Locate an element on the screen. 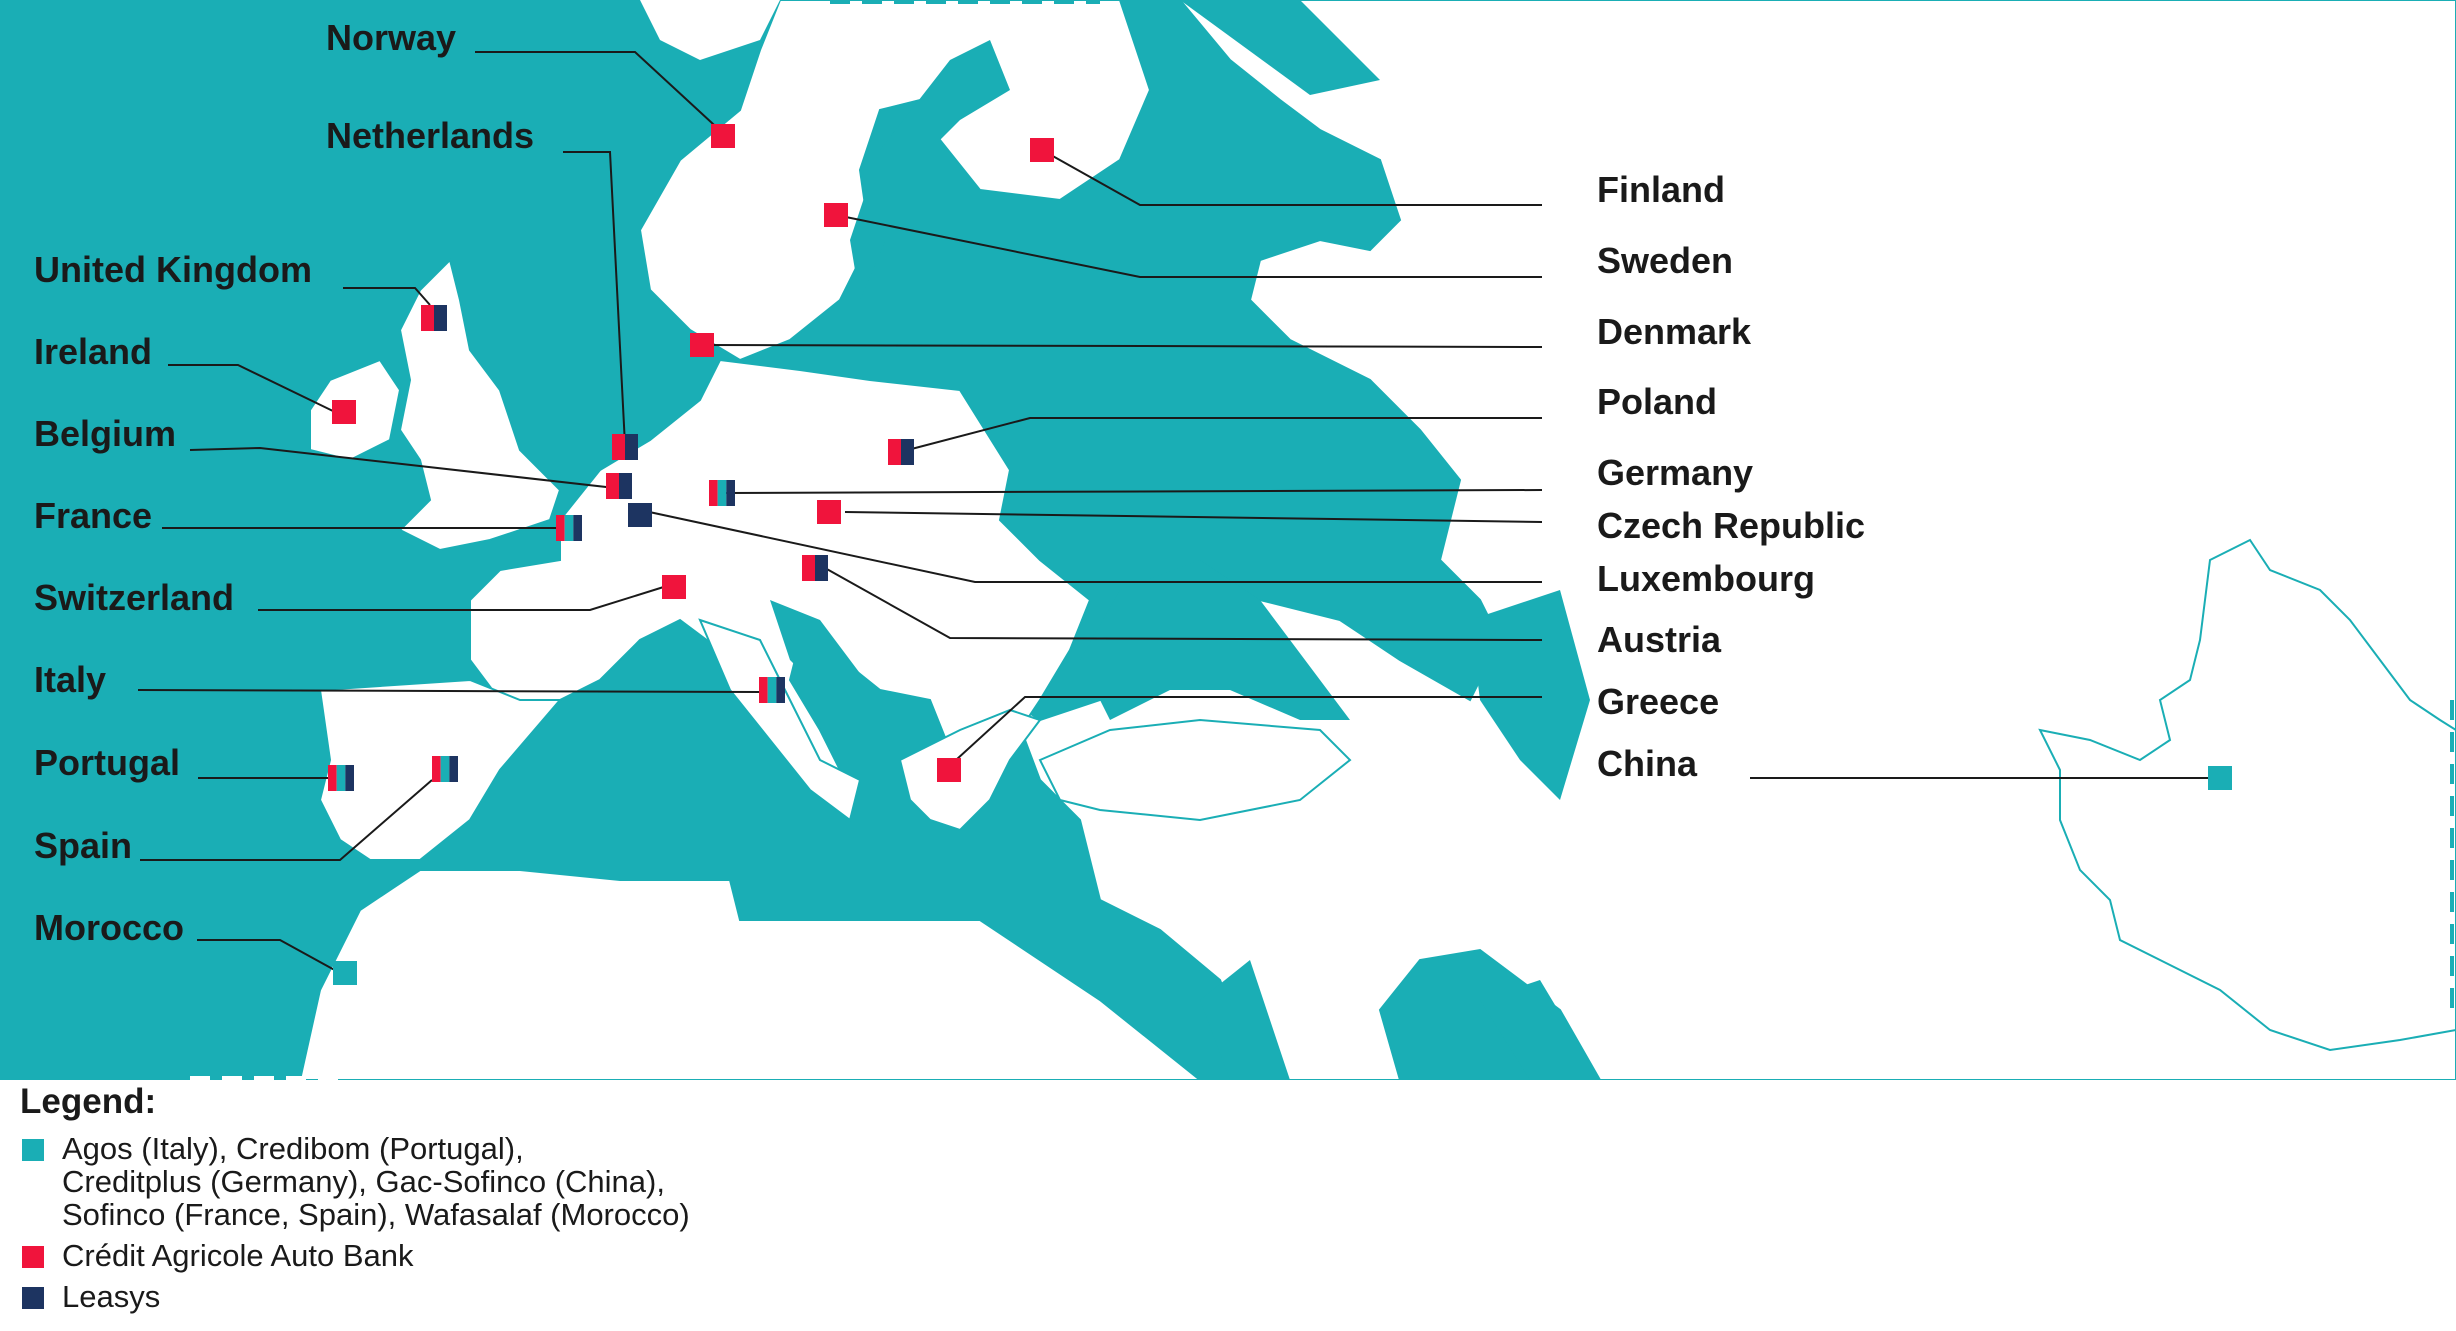 This screenshot has width=2456, height=1331. legend-item-leasys: Leasys is located at coordinates (470, 1296).